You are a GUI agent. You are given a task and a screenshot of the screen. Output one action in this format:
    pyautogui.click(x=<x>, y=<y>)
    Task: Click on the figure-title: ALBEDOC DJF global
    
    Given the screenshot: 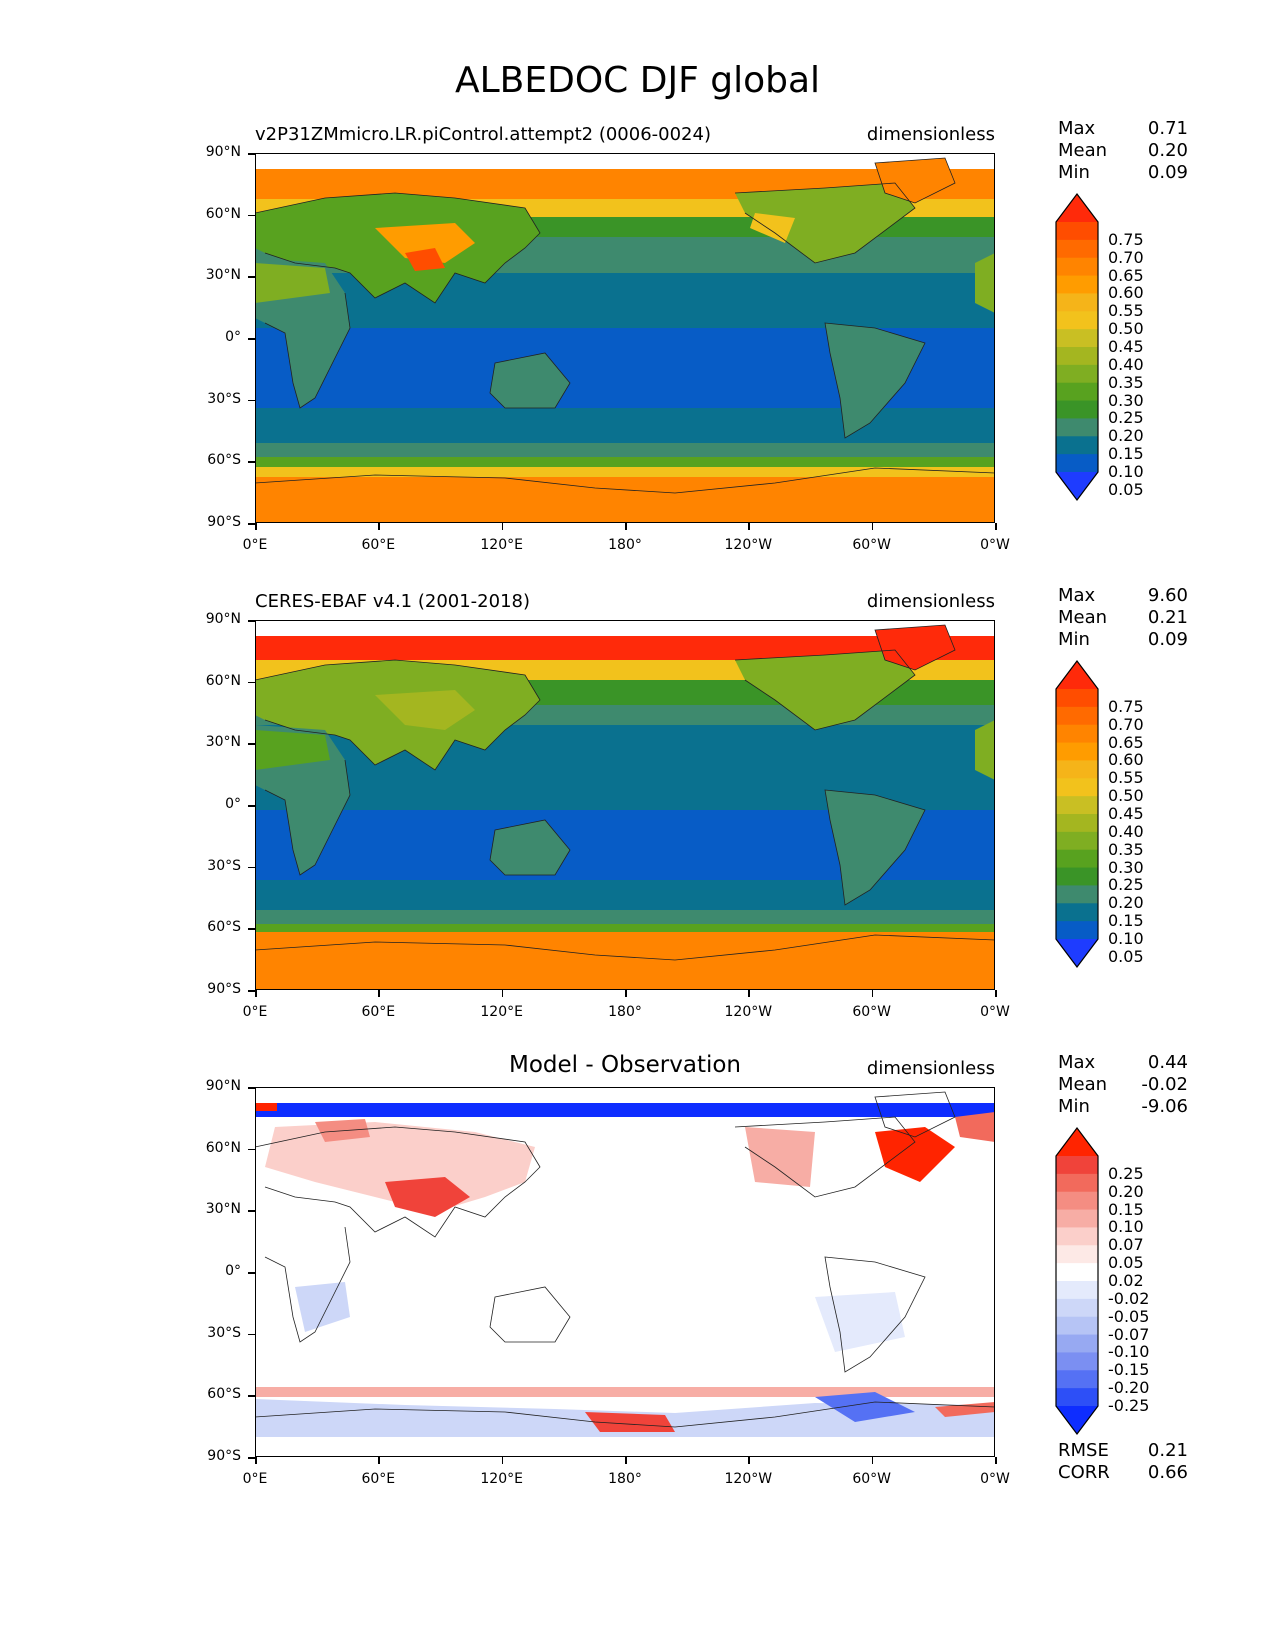 What is the action you would take?
    pyautogui.click(x=637, y=80)
    